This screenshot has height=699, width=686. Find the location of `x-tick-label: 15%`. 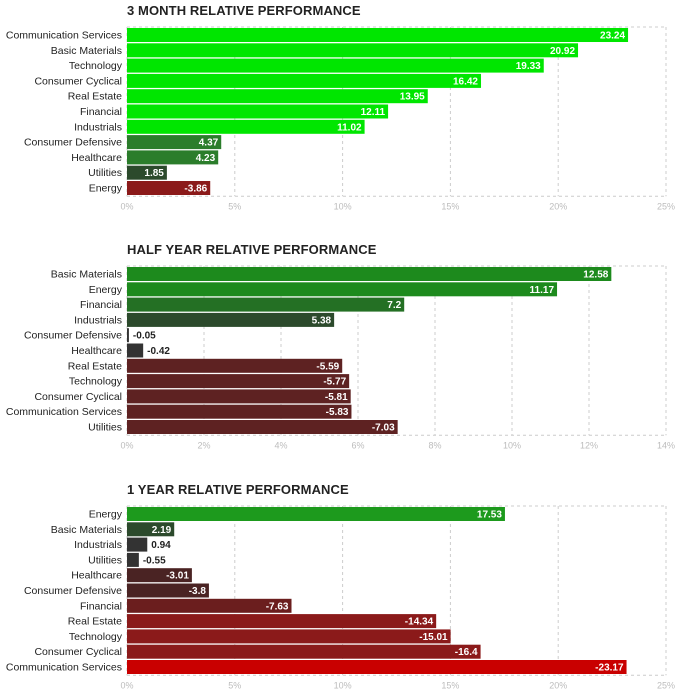

x-tick-label: 15% is located at coordinates (450, 685).